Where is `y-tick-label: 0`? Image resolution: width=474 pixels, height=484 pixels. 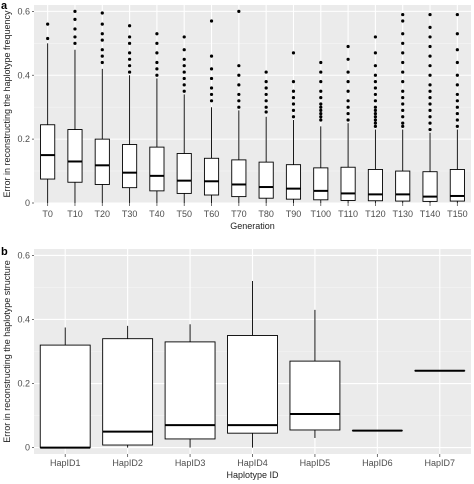 y-tick-label: 0 is located at coordinates (27, 203).